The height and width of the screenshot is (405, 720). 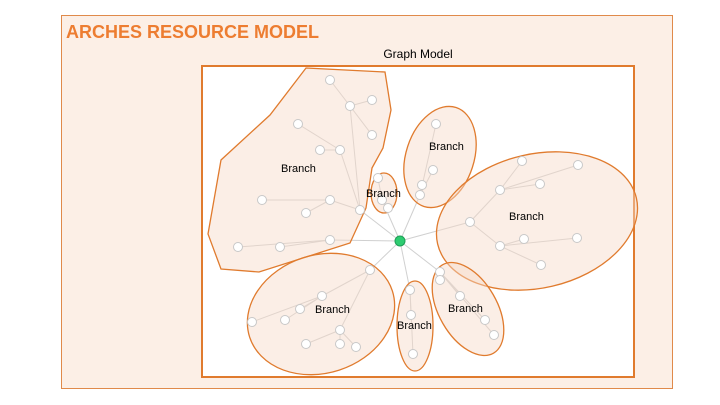 I want to click on page-title: ARCHES RESOURCE MODEL, so click(x=193, y=32).